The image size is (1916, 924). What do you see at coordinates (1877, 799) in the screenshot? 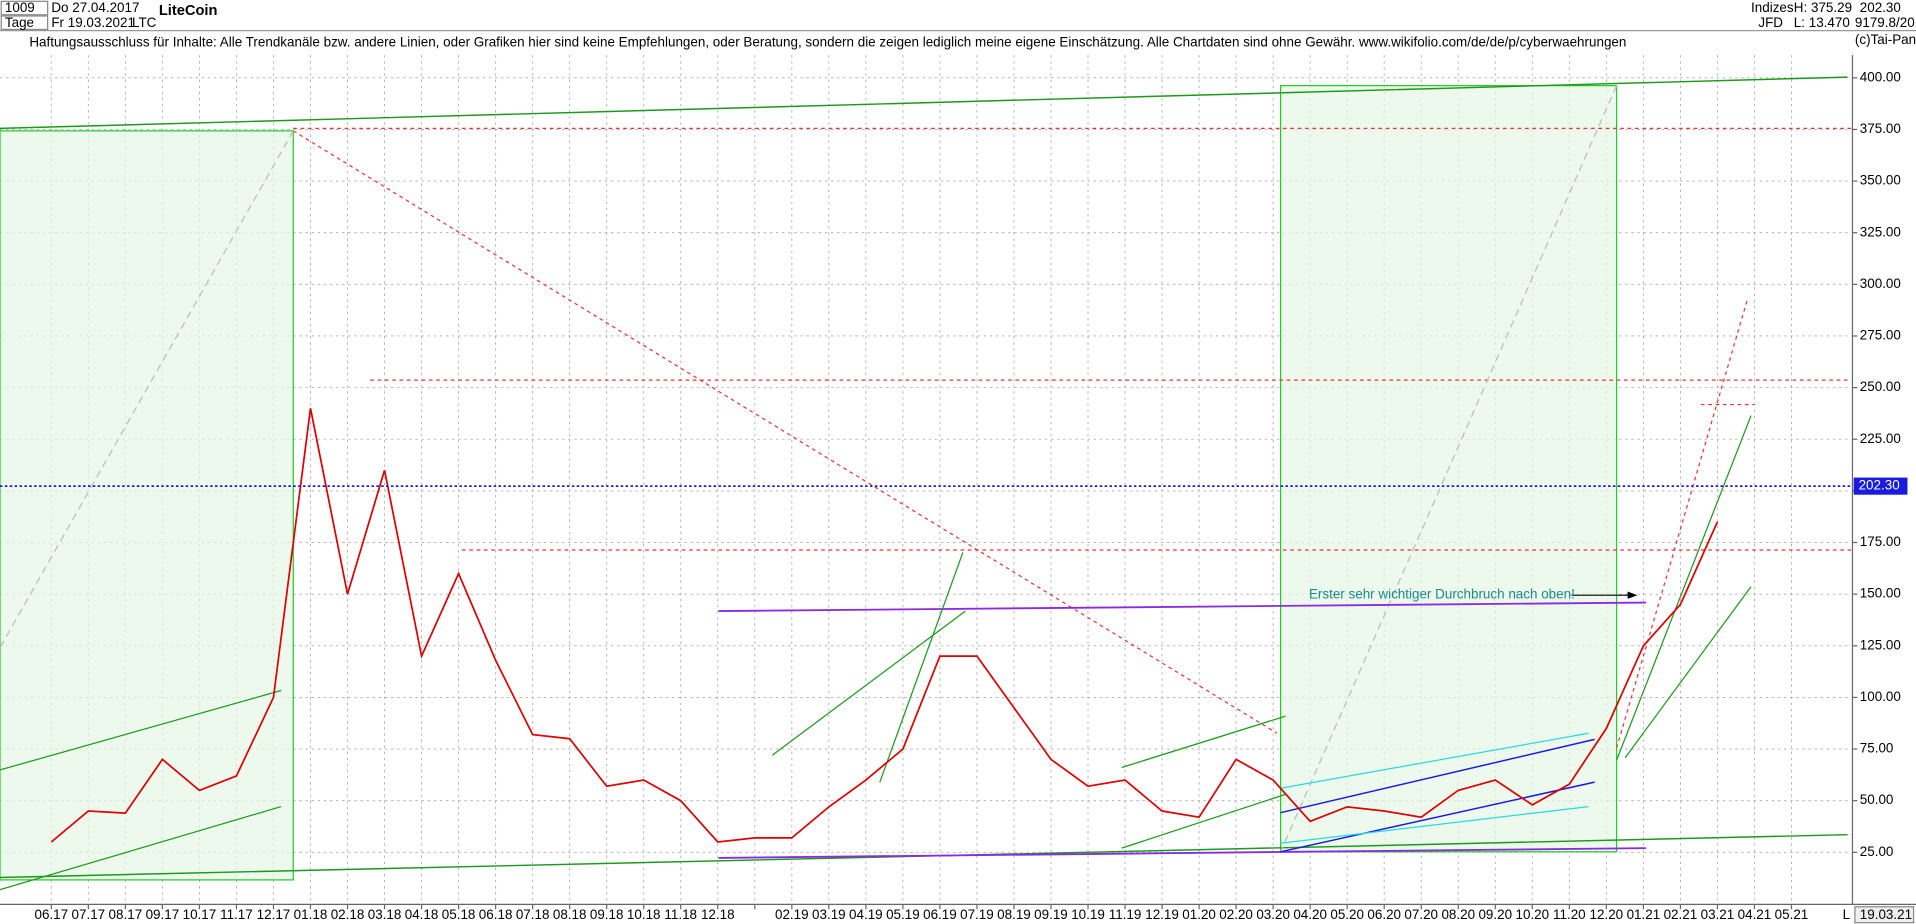
I see `y-tick-label: 50.00` at bounding box center [1877, 799].